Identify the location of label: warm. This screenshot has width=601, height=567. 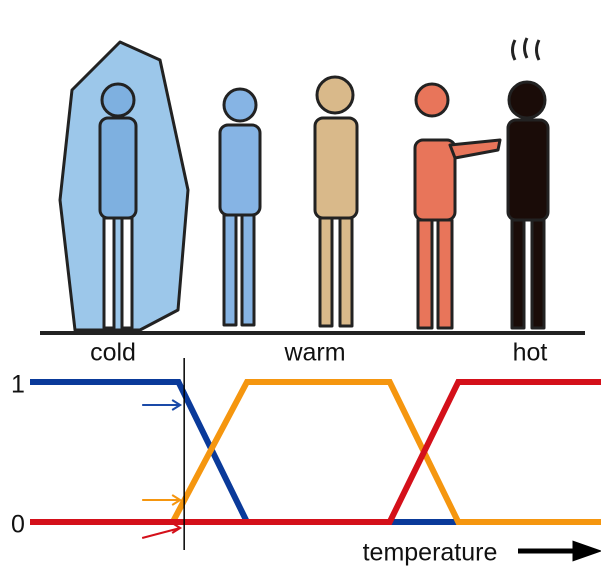
(314, 353).